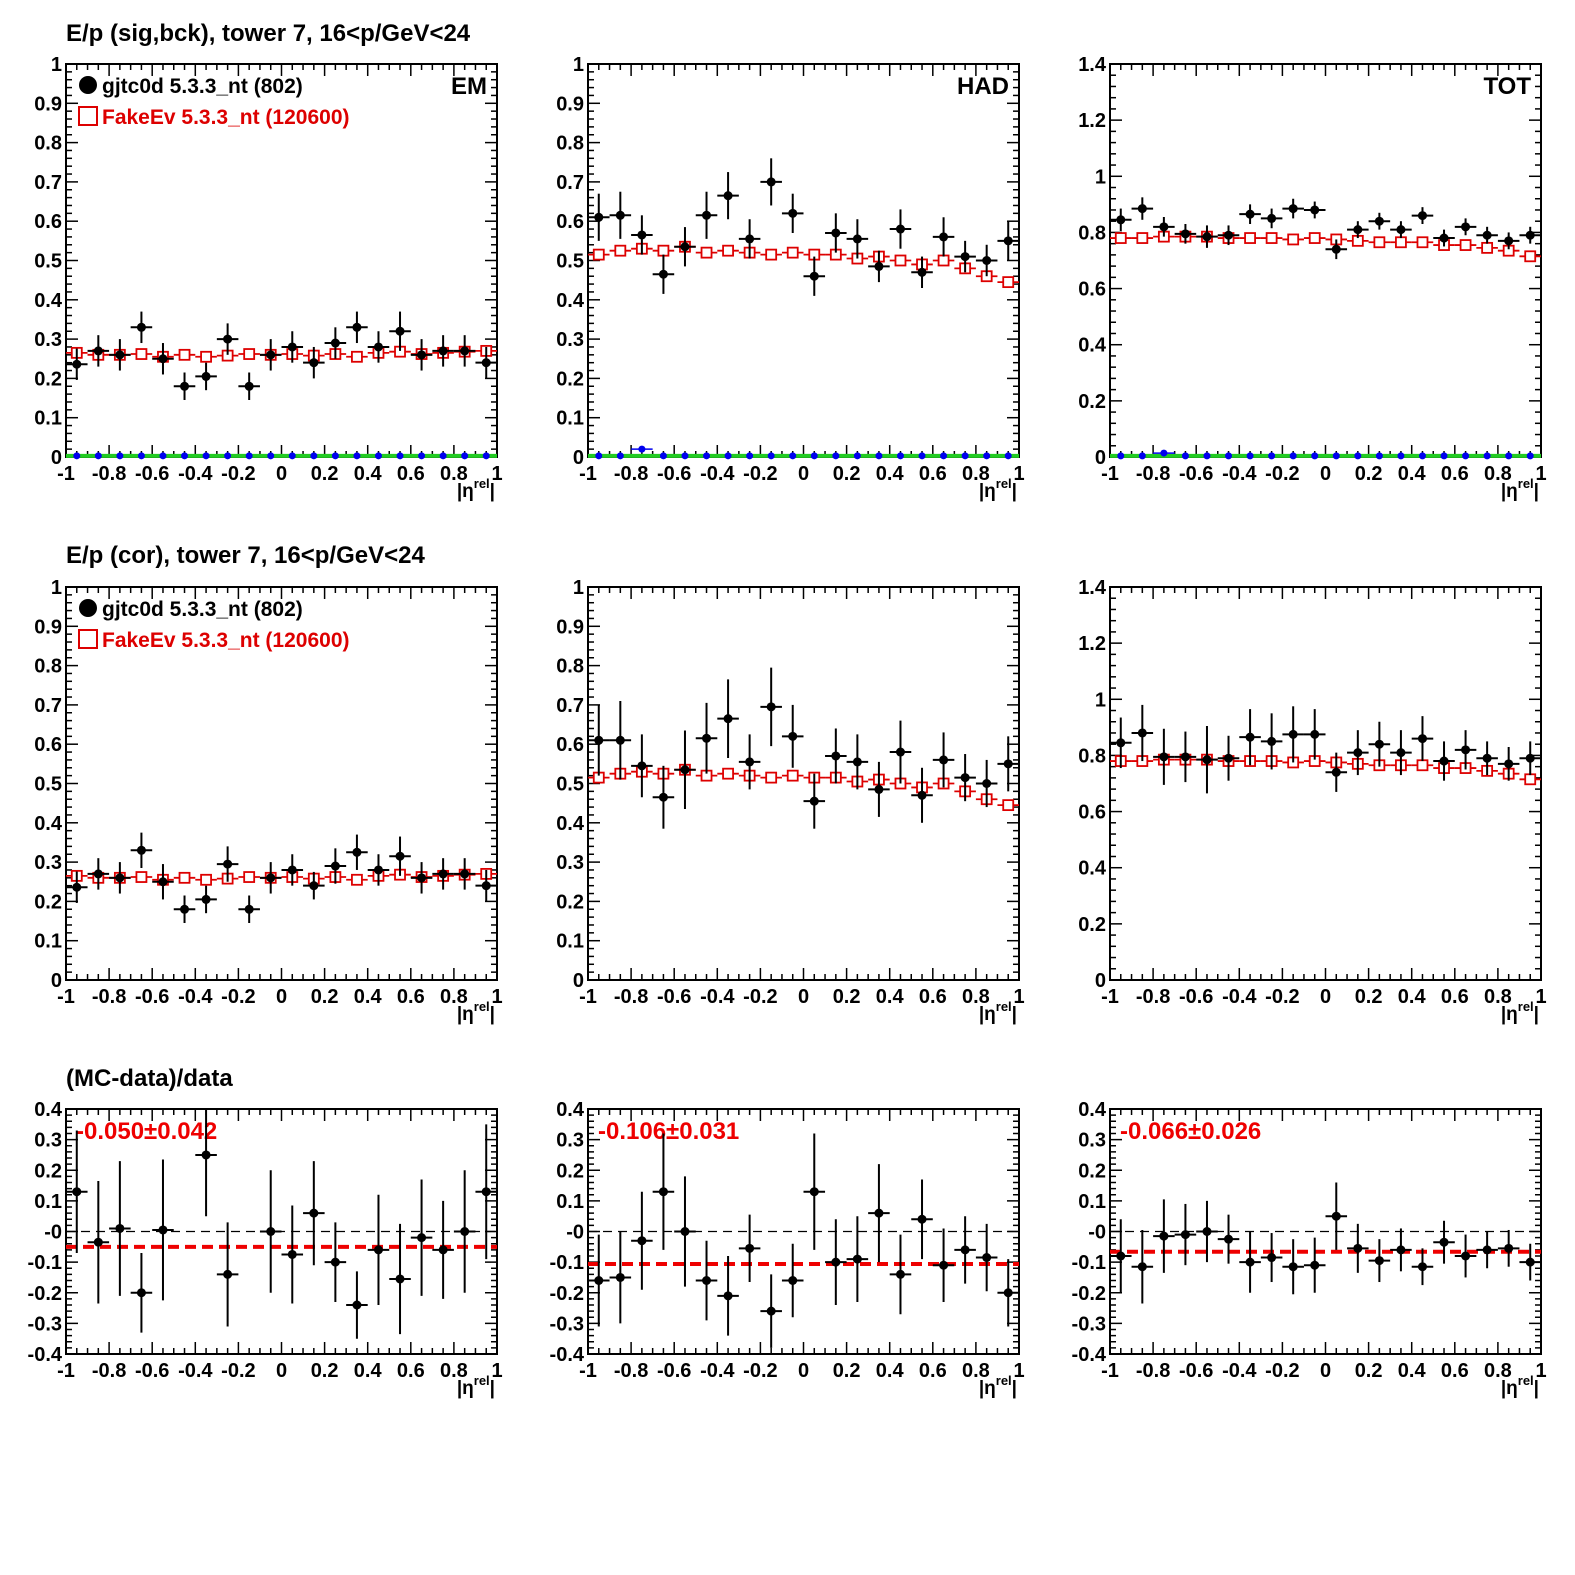  What do you see at coordinates (1196, 474) in the screenshot?
I see `x-tick-label: -0.6` at bounding box center [1196, 474].